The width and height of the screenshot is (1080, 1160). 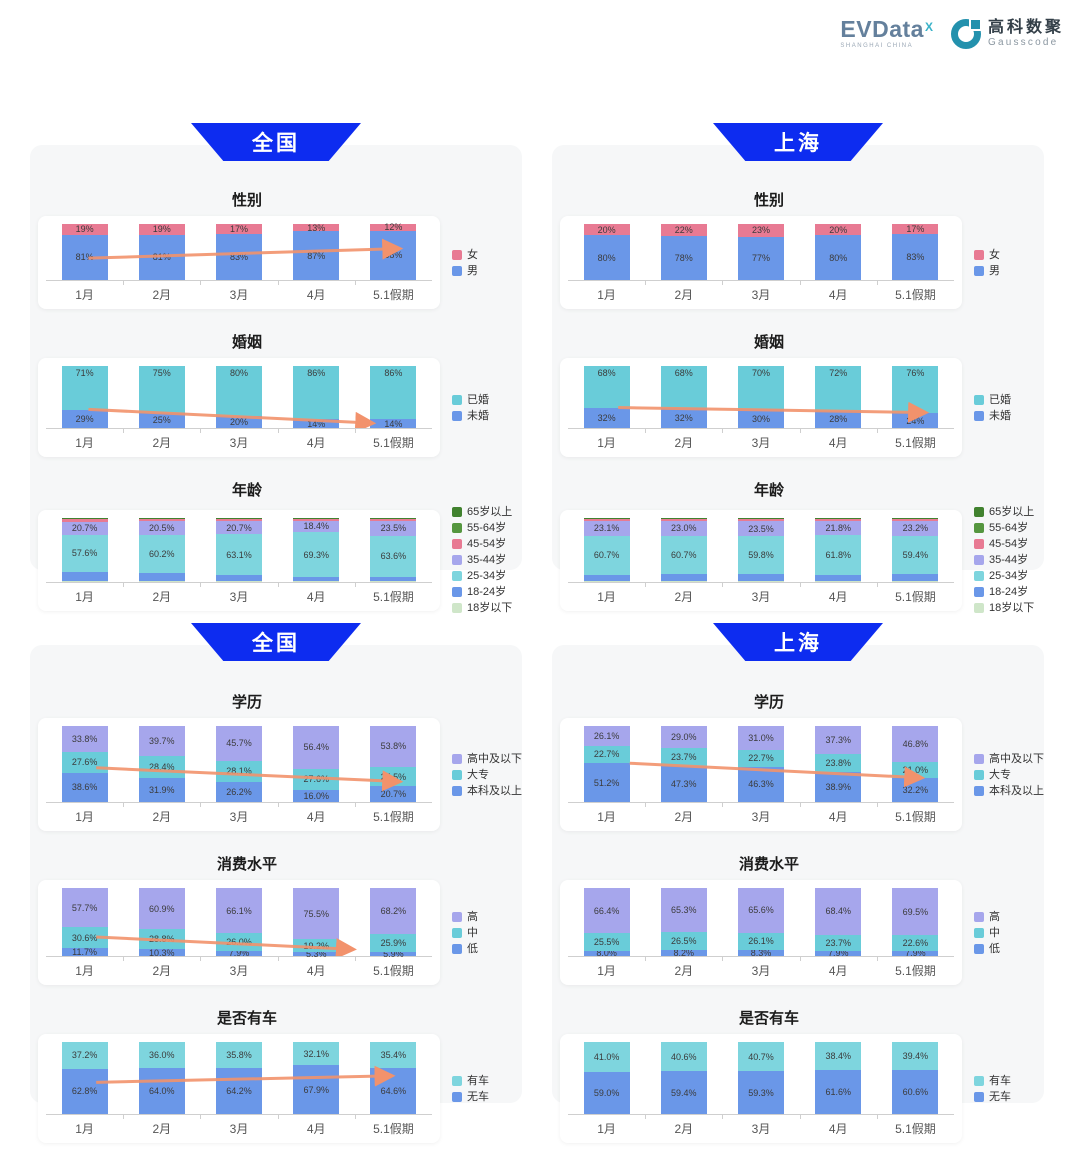 What do you see at coordinates (84, 762) in the screenshot?
I see `bar-segment-大专: 27.6%` at bounding box center [84, 762].